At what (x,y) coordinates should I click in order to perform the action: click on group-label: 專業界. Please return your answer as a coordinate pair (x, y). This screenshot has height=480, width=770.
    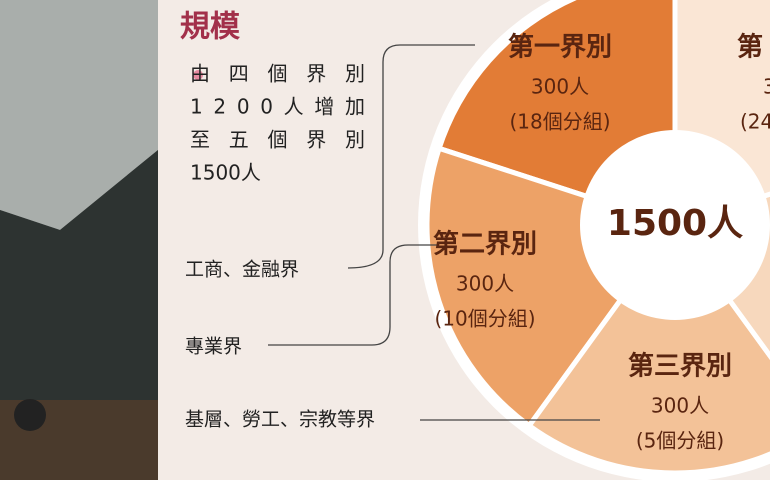
    Looking at the image, I should click on (213, 347).